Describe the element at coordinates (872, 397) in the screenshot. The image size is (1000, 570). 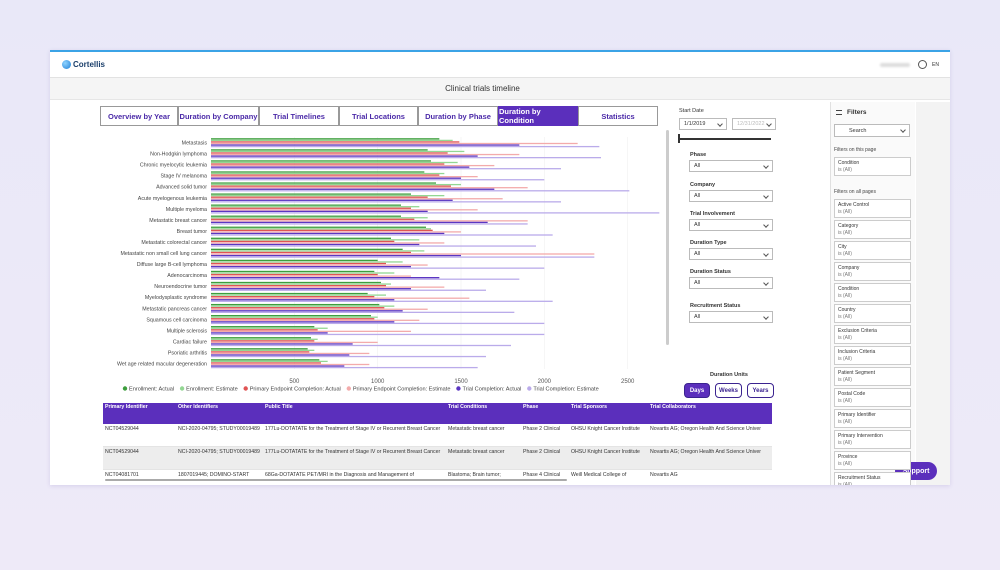
I see `filter-card: Postal Code is (All)` at that location.